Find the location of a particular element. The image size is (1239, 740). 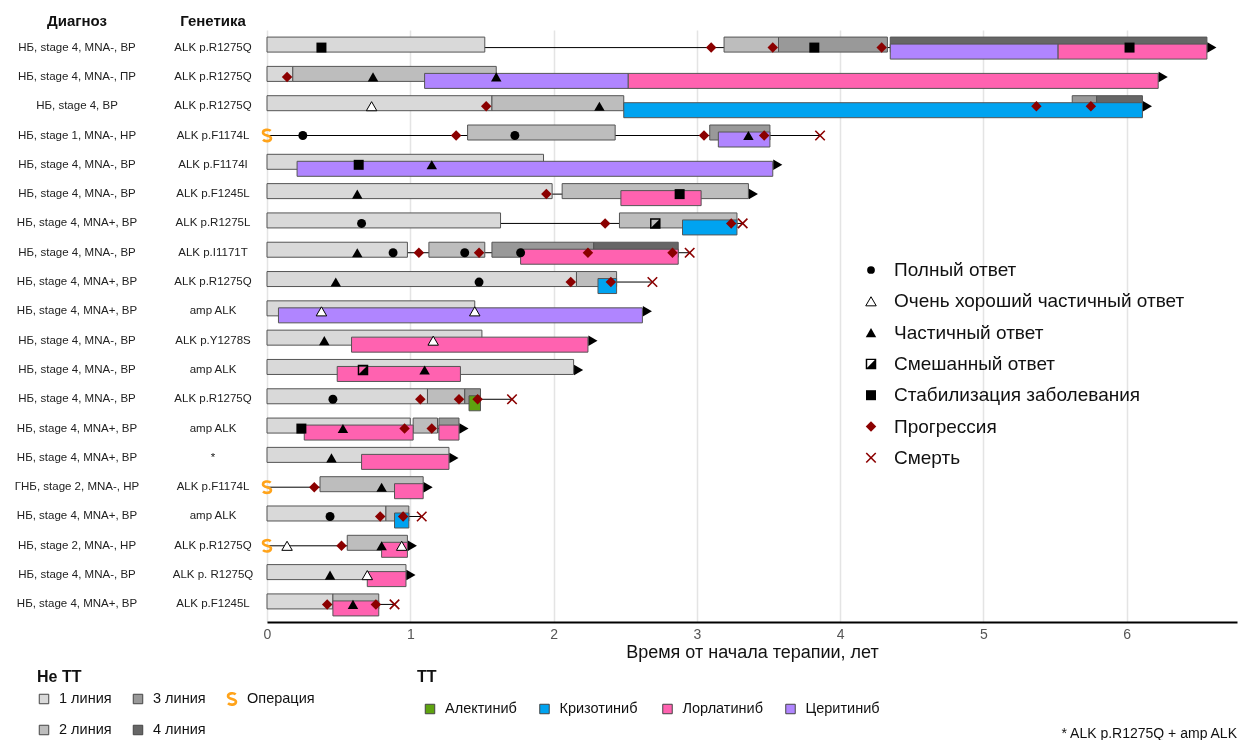

x-tick-label: 0 is located at coordinates (267, 633).